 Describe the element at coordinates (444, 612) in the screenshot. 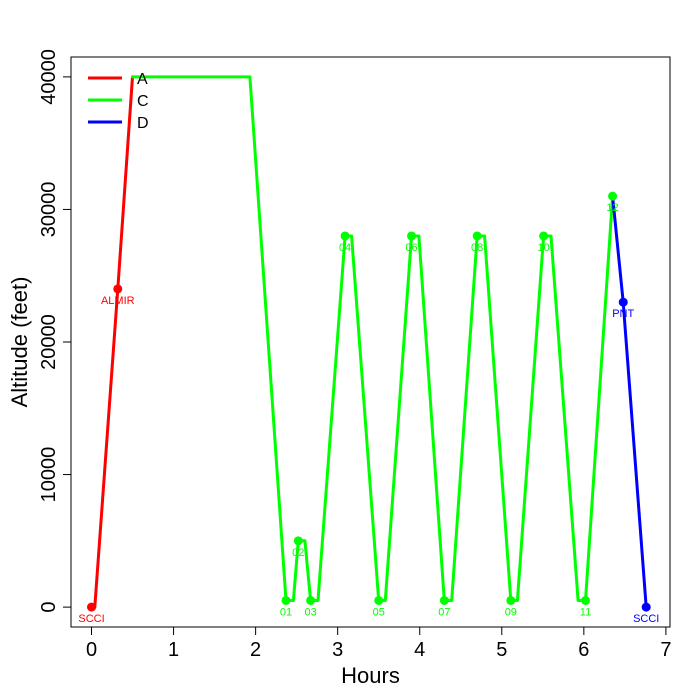

I see `waypoint-label: 07` at that location.